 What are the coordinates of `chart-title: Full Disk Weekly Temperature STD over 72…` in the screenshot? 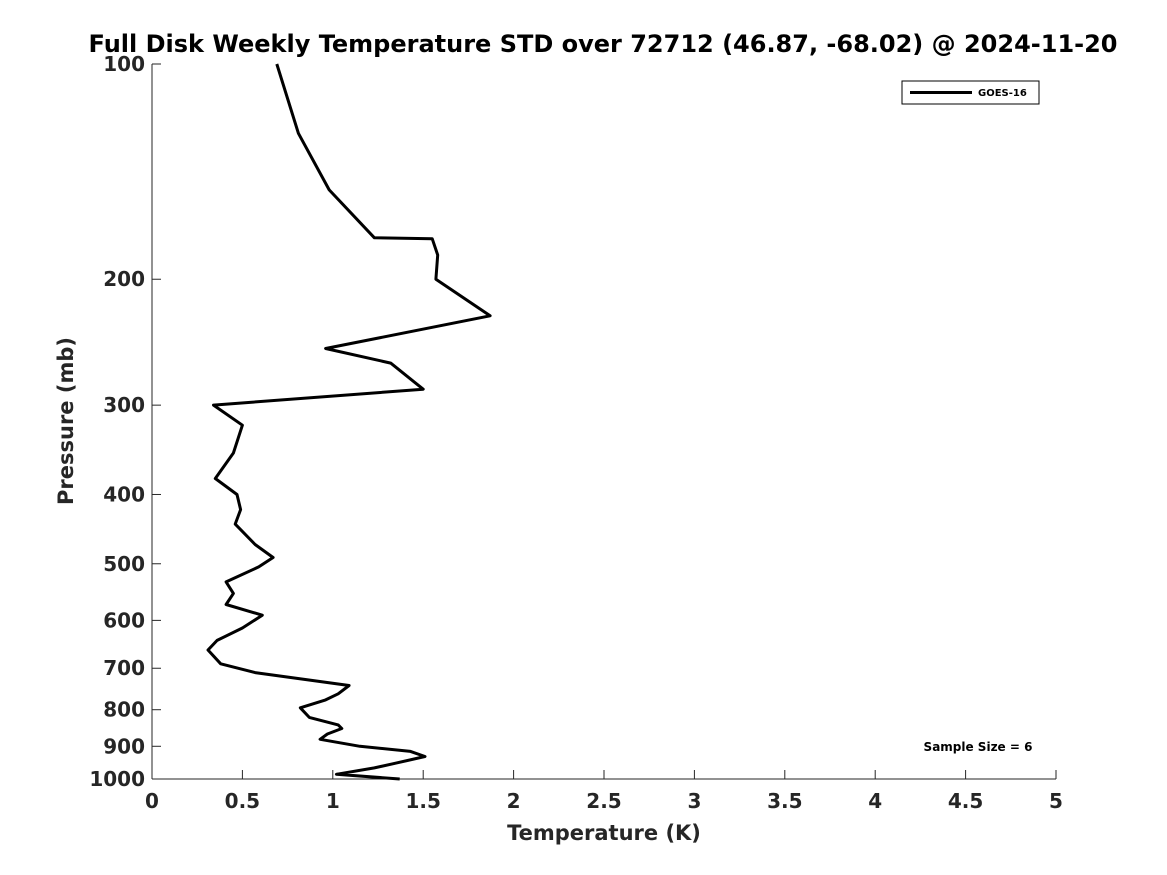 It's located at (603, 44).